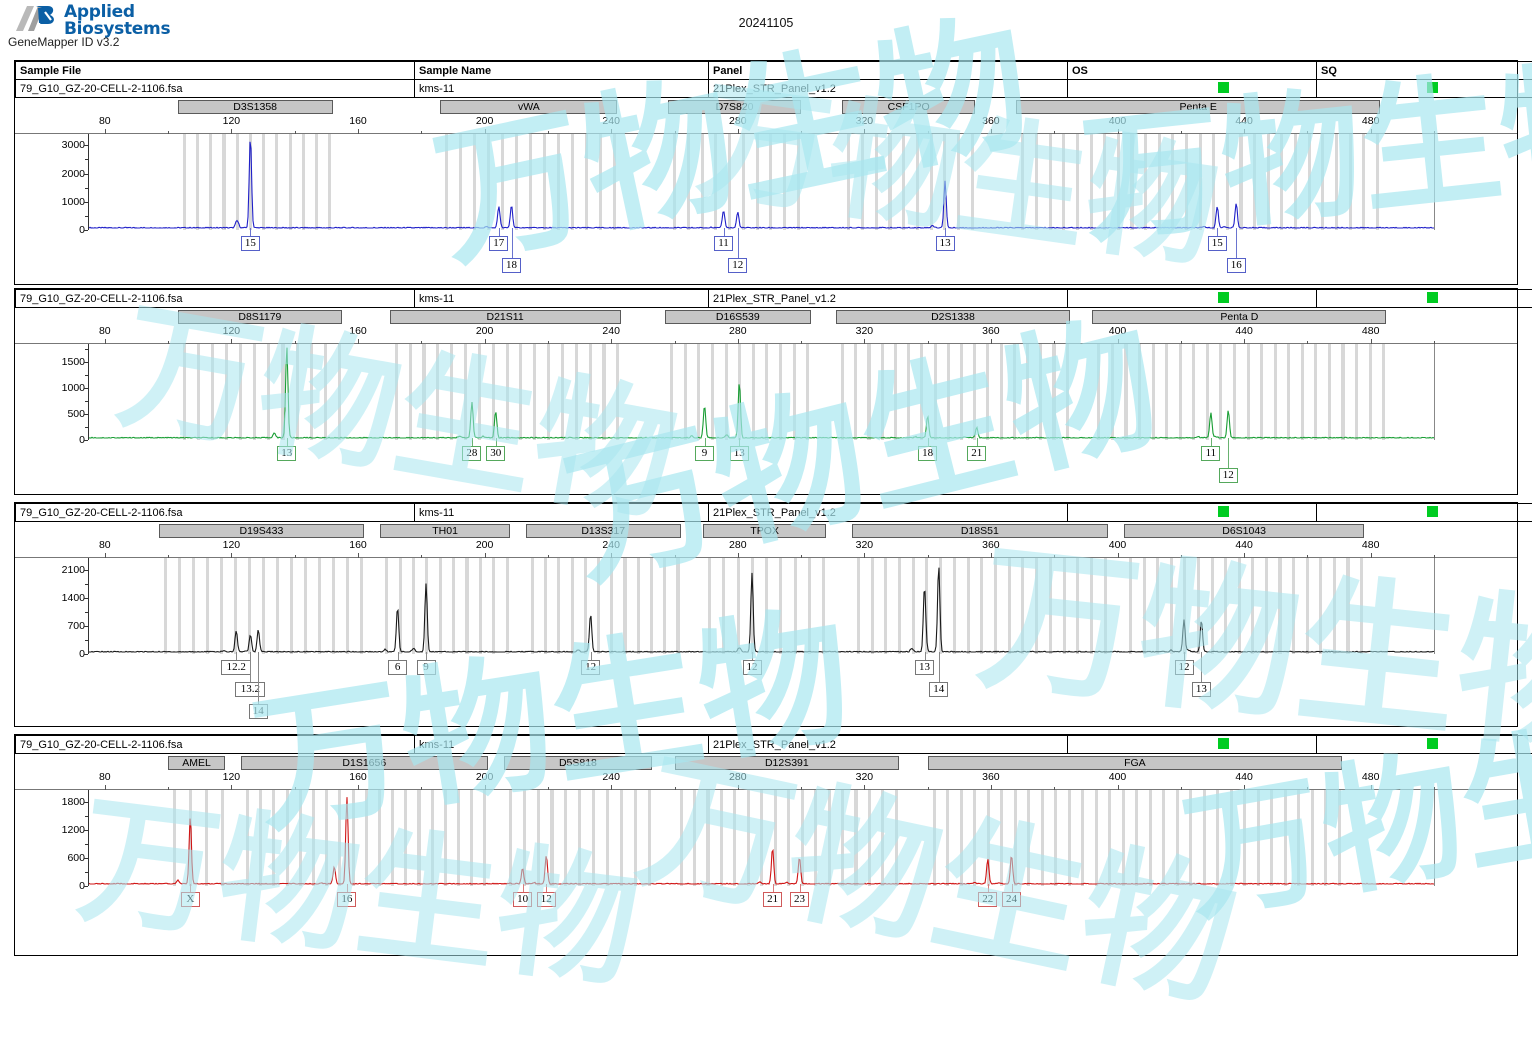 This screenshot has height=1037, width=1532. I want to click on marker-AMEL: AMEL, so click(196, 763).